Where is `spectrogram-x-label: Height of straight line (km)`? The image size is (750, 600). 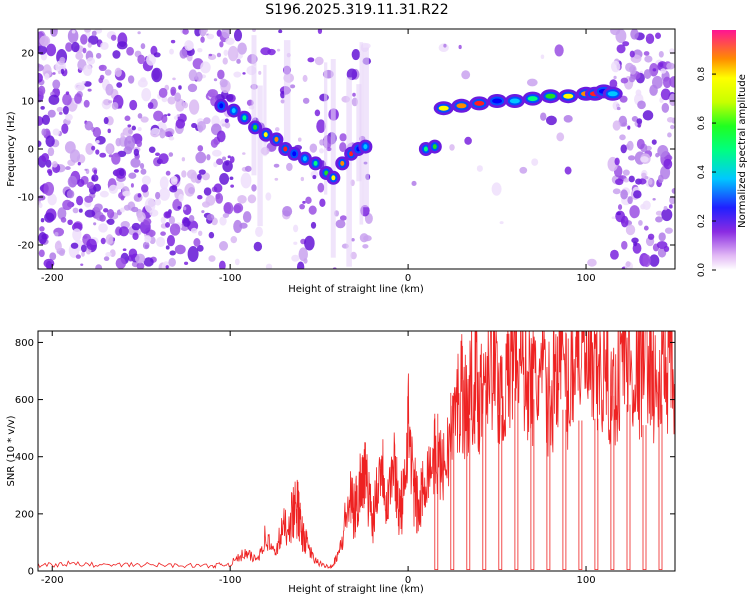 spectrogram-x-label: Height of straight line (km) is located at coordinates (356, 289).